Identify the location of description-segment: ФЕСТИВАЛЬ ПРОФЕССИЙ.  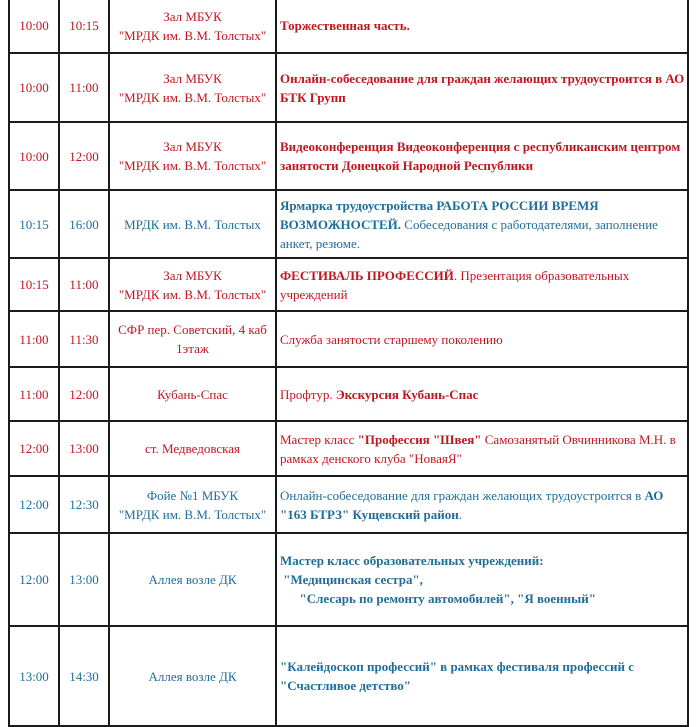
(367, 275).